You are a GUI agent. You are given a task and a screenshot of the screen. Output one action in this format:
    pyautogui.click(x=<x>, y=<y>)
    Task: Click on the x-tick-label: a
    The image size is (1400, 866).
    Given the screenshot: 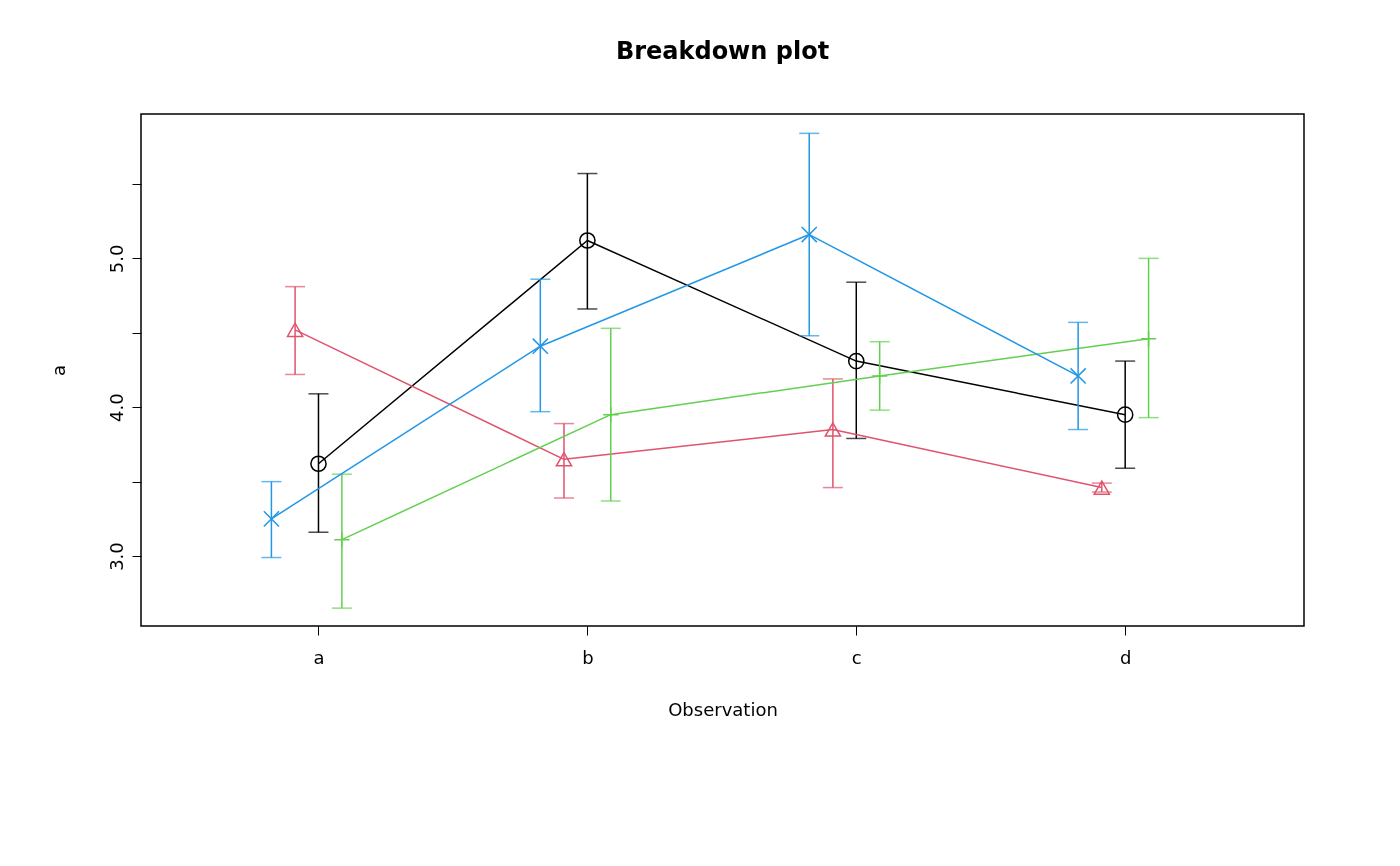 What is the action you would take?
    pyautogui.click(x=319, y=657)
    